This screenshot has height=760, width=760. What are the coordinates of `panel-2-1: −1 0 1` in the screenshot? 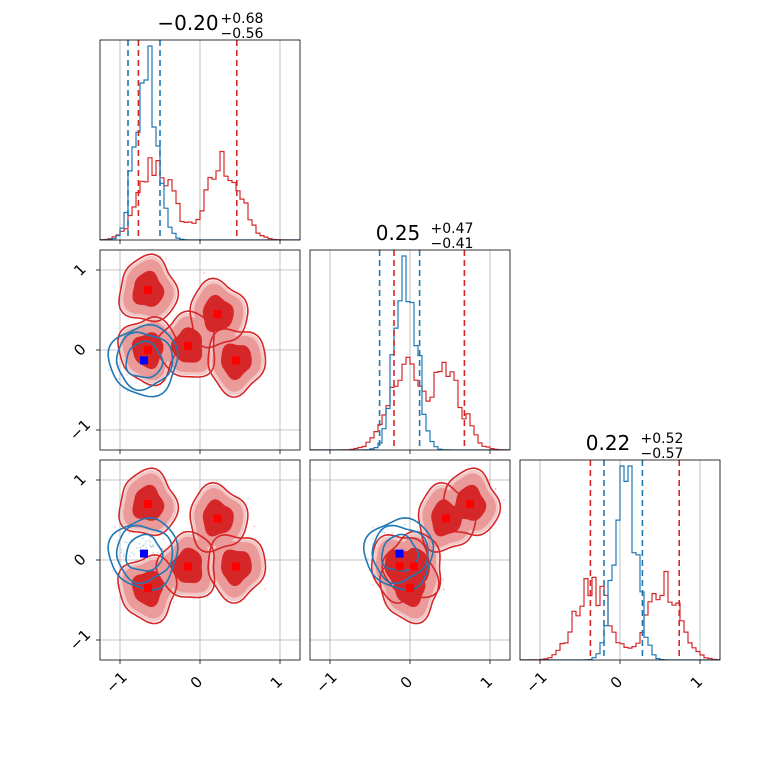 It's located at (410, 578).